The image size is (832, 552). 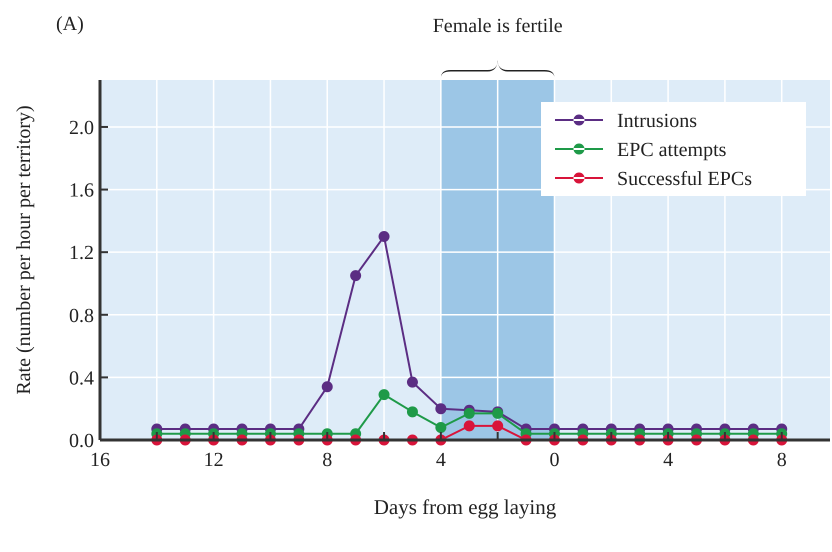 I want to click on x-tick-label: 16, so click(x=100, y=460).